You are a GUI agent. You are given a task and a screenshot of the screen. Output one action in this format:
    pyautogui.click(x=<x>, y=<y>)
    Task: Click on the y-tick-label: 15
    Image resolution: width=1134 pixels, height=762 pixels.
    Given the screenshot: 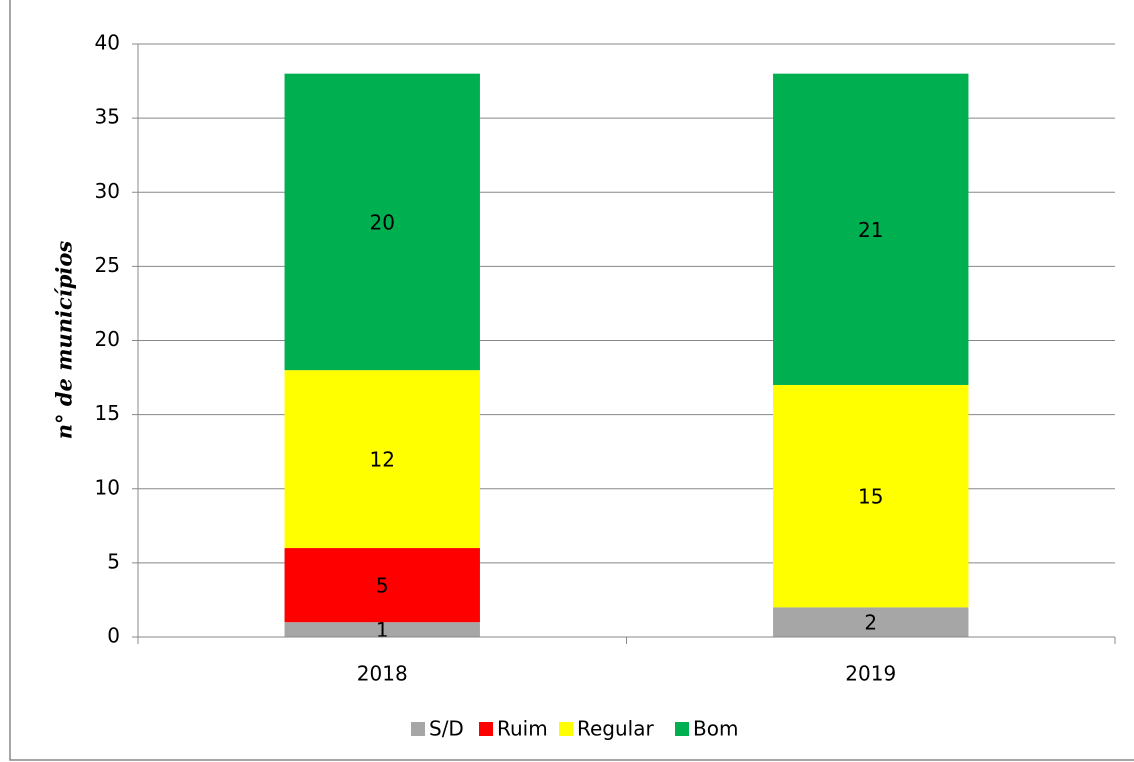 What is the action you would take?
    pyautogui.click(x=107, y=413)
    